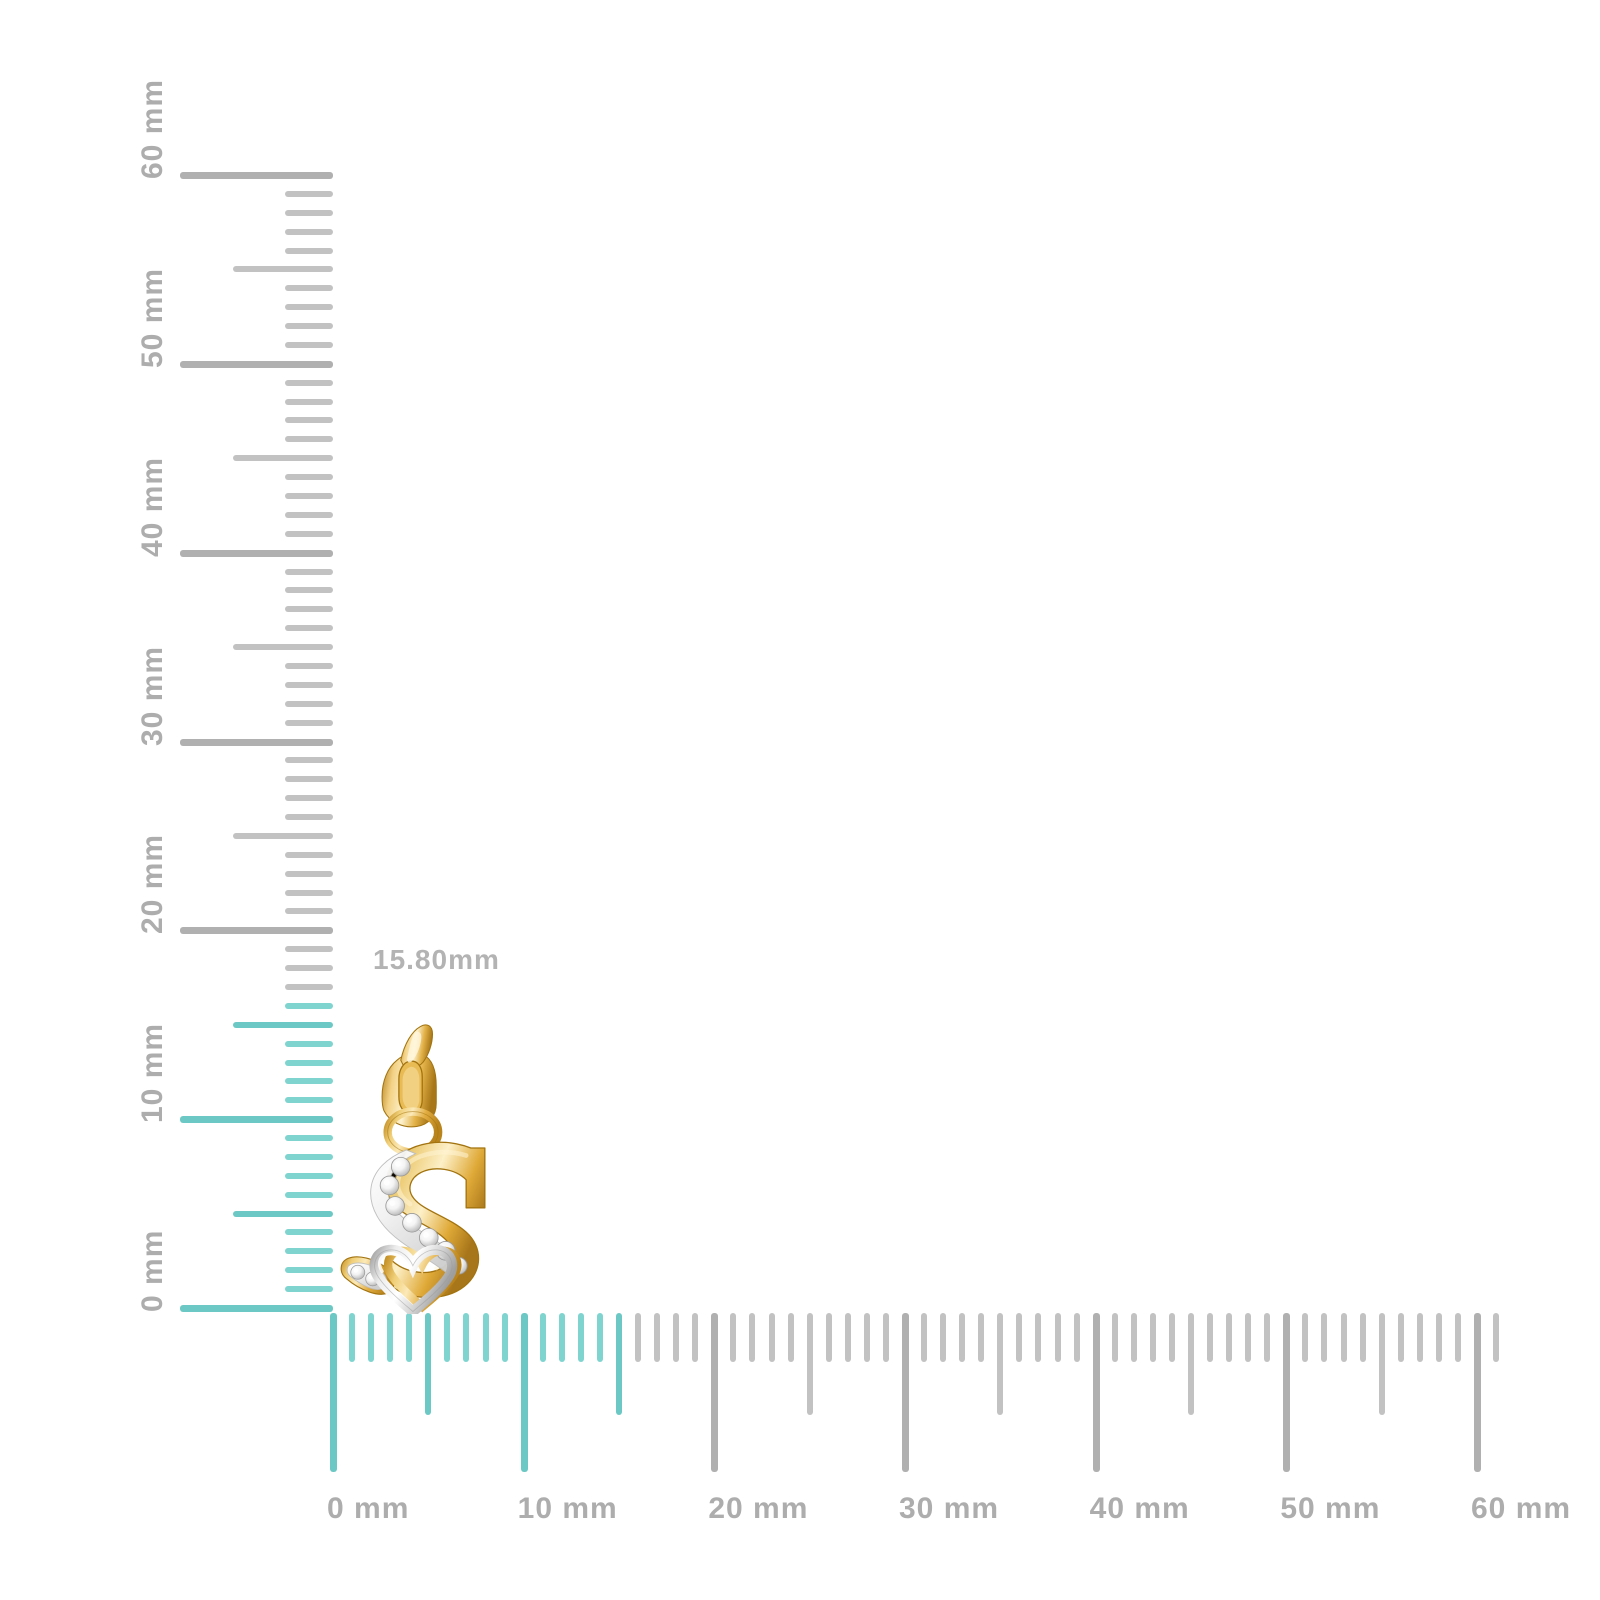 The width and height of the screenshot is (1600, 1600). What do you see at coordinates (309, 231) in the screenshot?
I see `vertical-tick-57mm` at bounding box center [309, 231].